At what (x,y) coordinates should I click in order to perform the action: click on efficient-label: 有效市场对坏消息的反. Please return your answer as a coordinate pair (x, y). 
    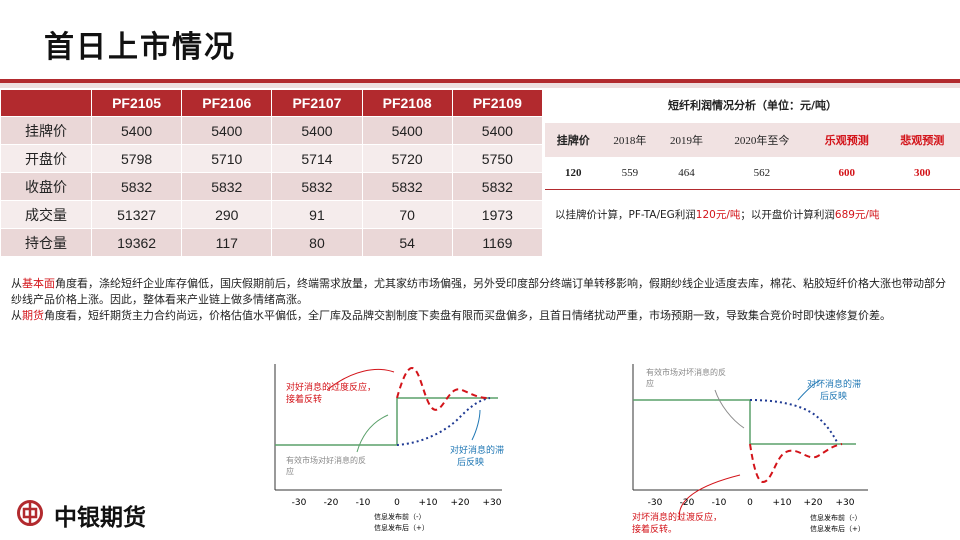
    Looking at the image, I should click on (686, 372).